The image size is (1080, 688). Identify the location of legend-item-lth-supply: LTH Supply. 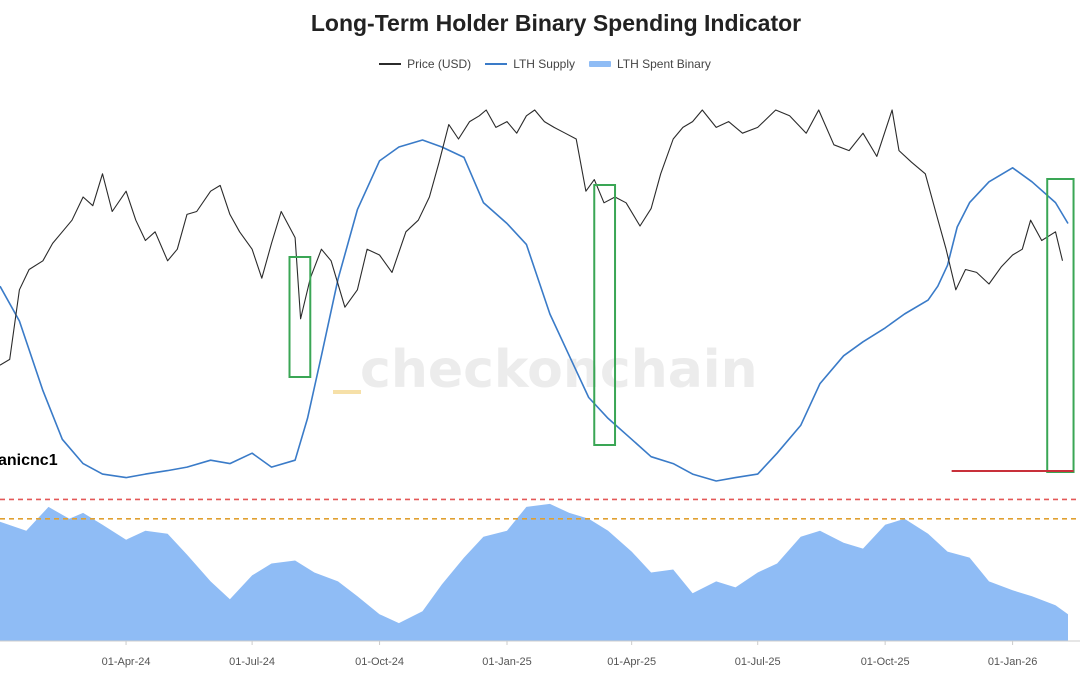
(530, 64).